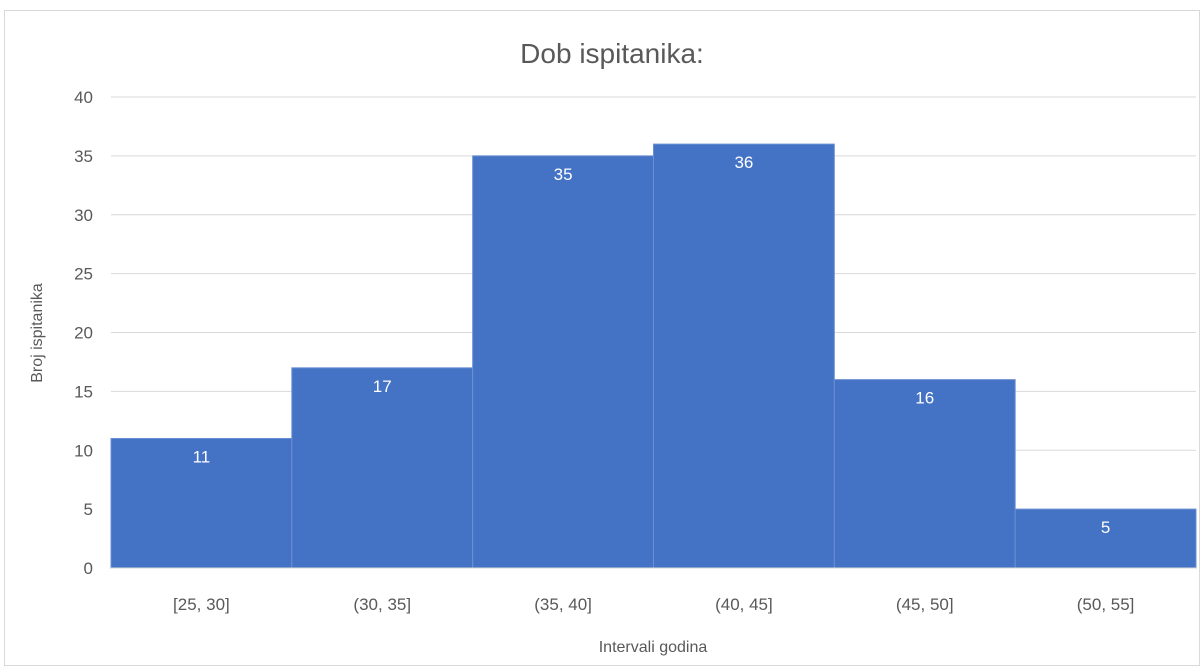 The height and width of the screenshot is (669, 1202). Describe the element at coordinates (83, 97) in the screenshot. I see `y-tick-label: 40` at that location.